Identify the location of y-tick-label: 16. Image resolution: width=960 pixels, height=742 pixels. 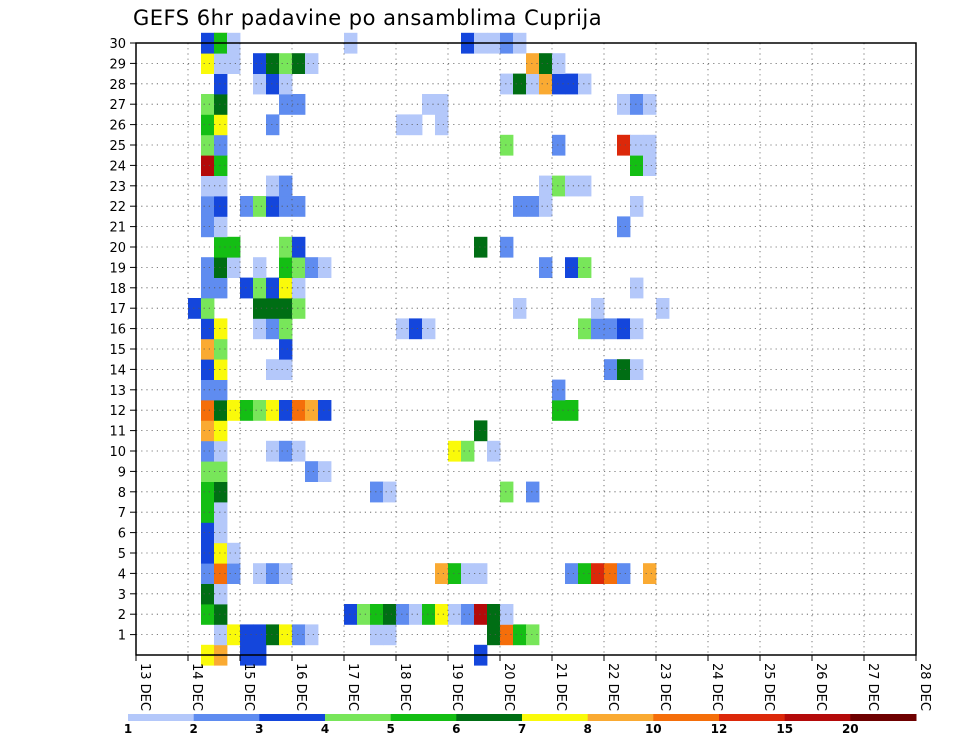
(117, 330).